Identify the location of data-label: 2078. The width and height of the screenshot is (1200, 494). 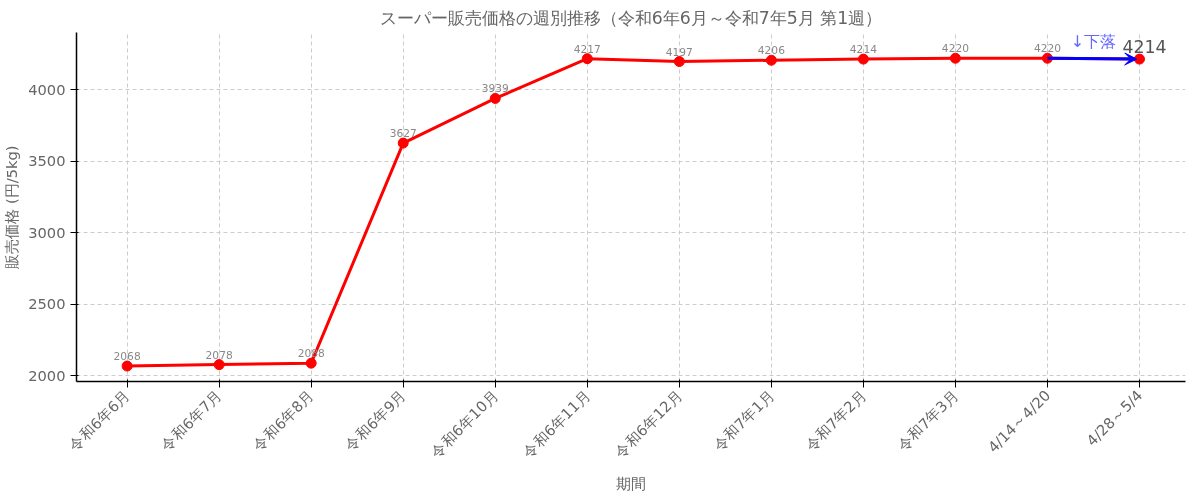
(219, 355).